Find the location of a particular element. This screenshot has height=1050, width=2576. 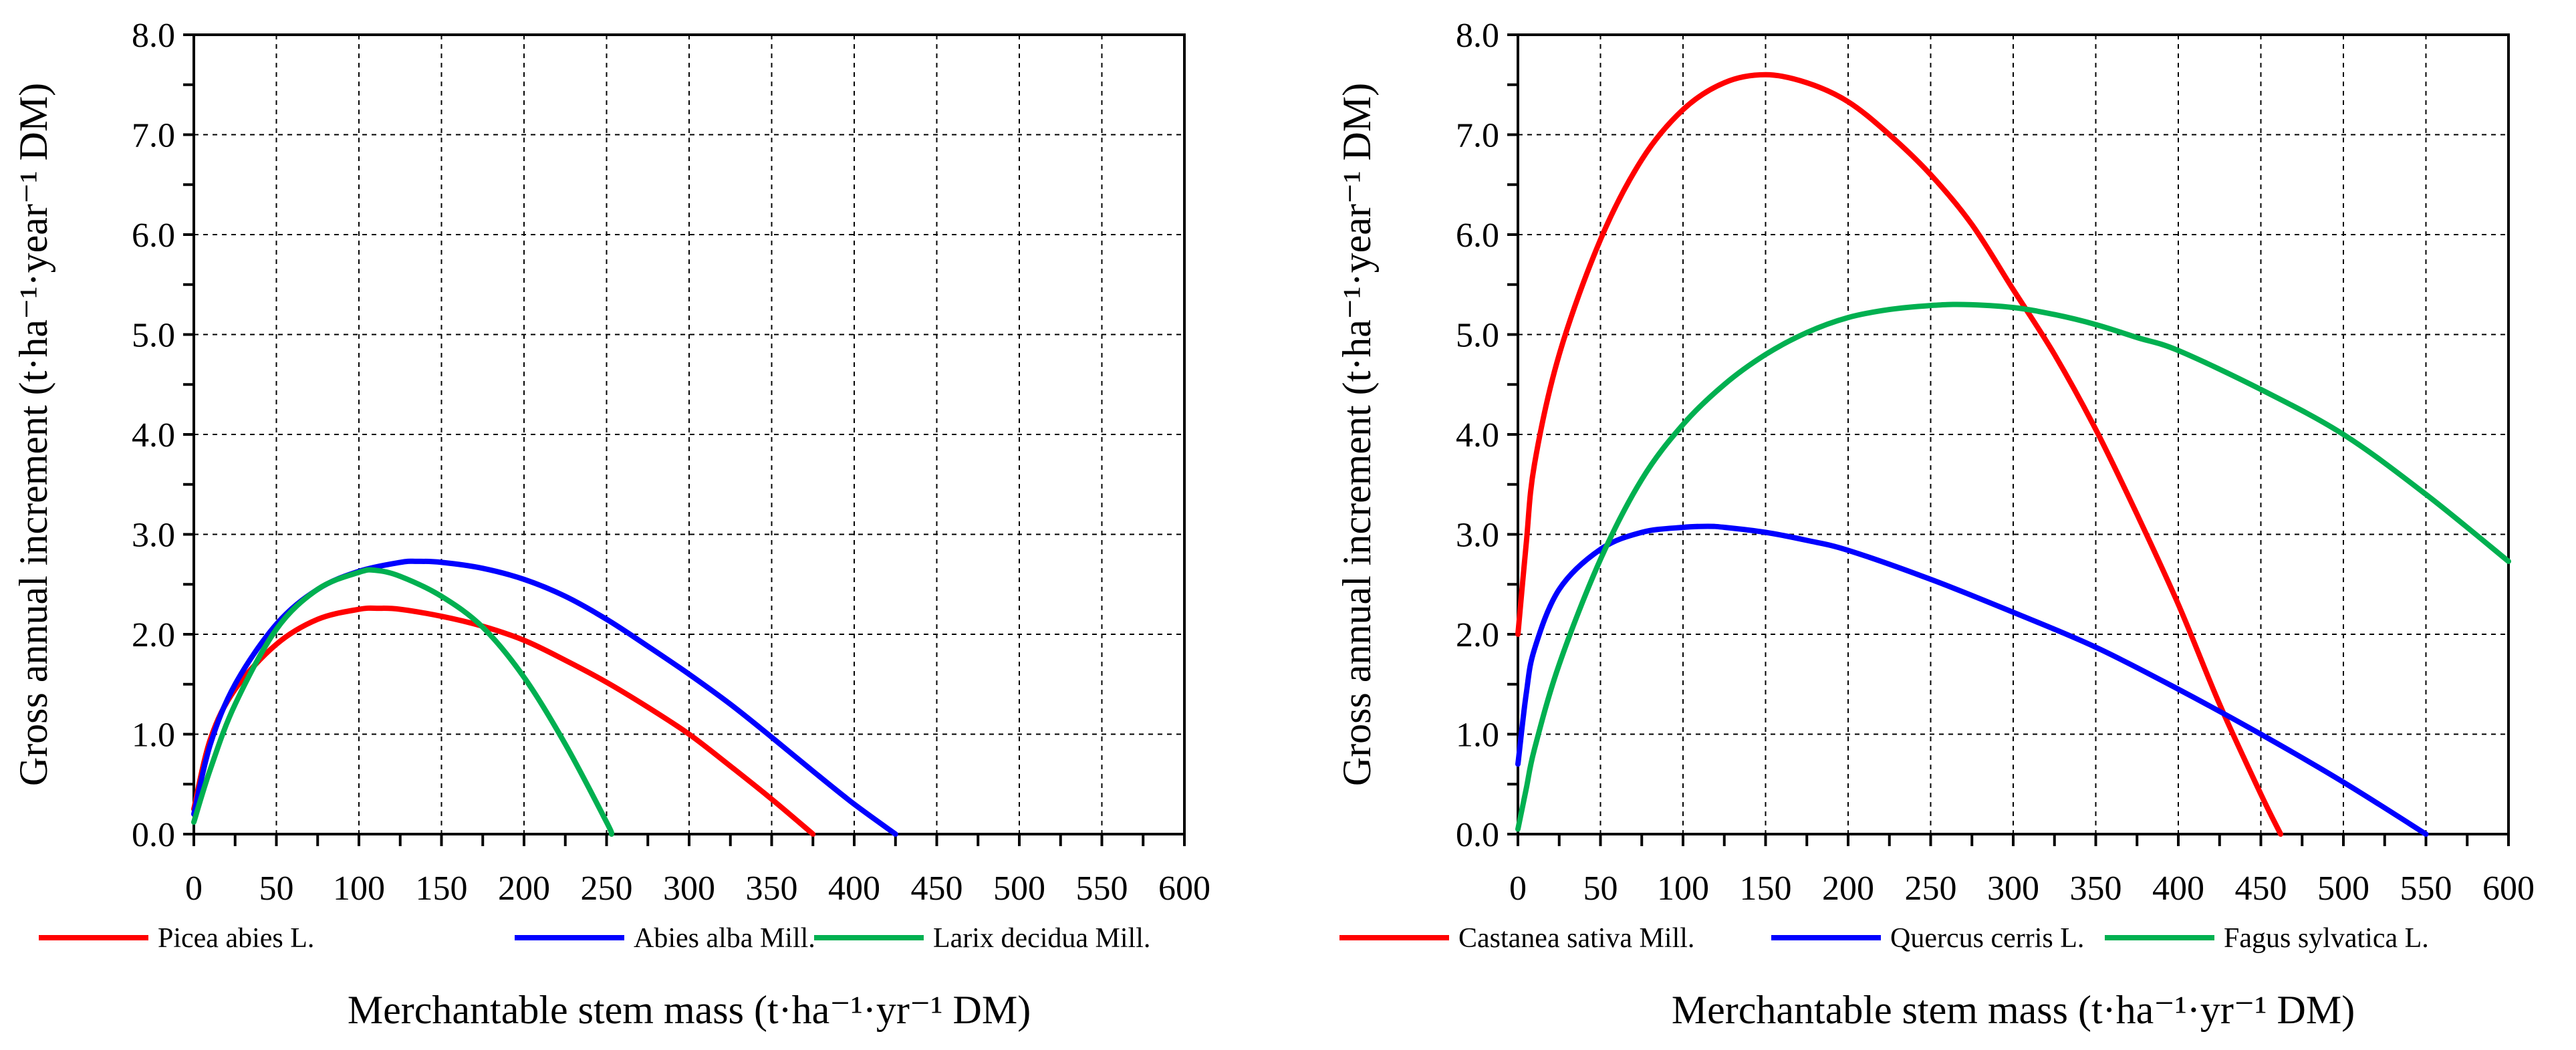

series-line-abies-alba-mill is located at coordinates (544, 697).